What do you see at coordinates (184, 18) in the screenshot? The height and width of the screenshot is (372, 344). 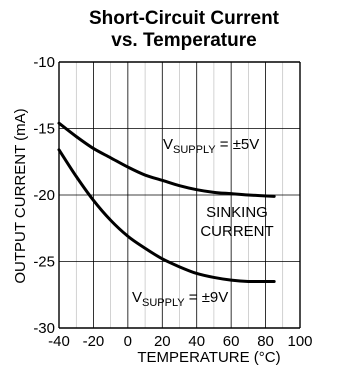 I see `chart-title-line-1: Short-Circuit Current` at bounding box center [184, 18].